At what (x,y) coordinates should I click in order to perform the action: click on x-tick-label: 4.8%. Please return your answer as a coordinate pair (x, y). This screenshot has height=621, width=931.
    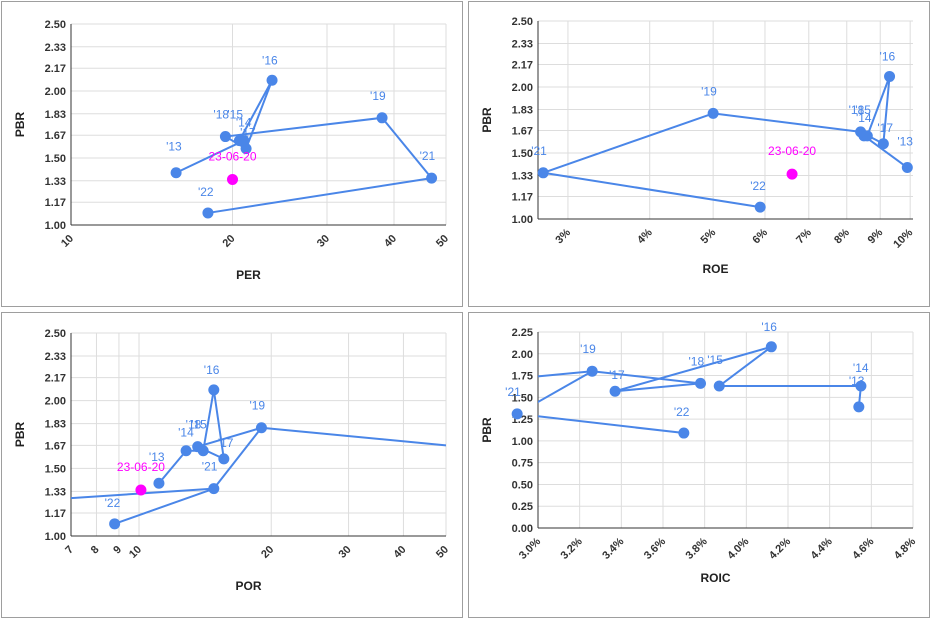
    Looking at the image, I should click on (905, 548).